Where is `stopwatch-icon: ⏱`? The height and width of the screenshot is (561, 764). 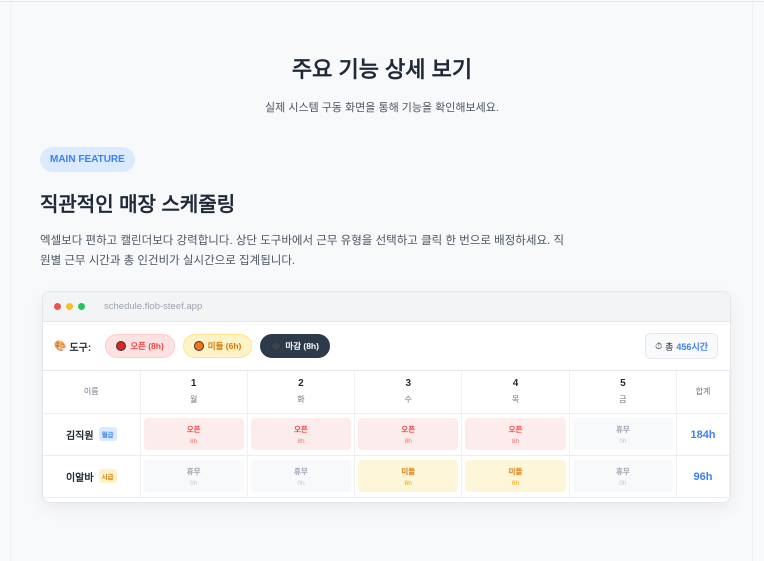 stopwatch-icon: ⏱ is located at coordinates (659, 345).